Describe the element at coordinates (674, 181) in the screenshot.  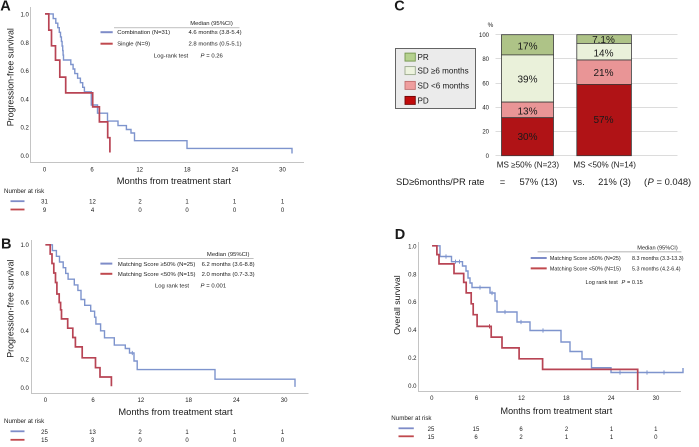
I see `svg-text: = 0.048)` at that location.